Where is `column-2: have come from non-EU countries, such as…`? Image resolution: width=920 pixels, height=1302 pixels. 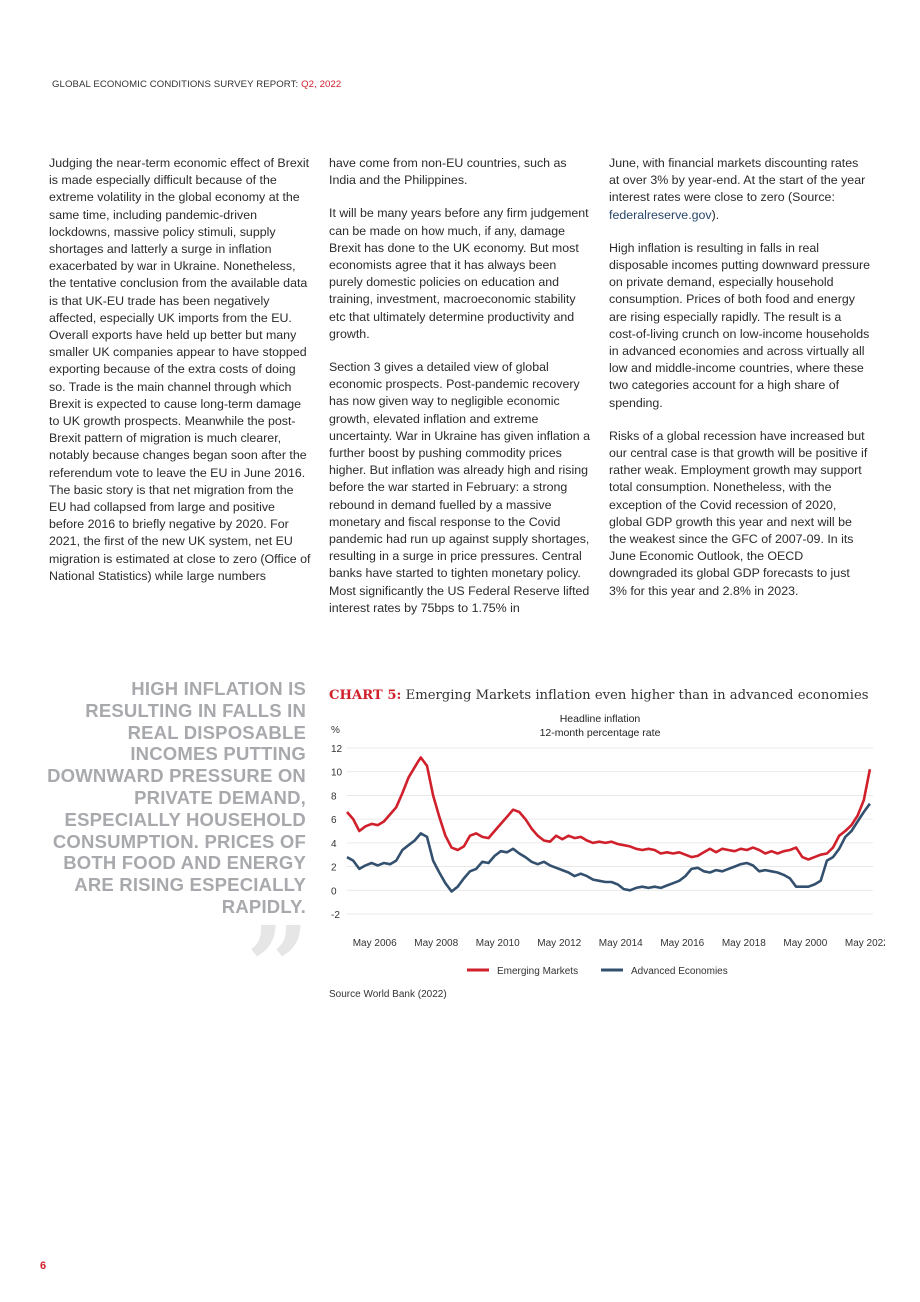 column-2: have come from non-EU countries, such as… is located at coordinates (460, 394).